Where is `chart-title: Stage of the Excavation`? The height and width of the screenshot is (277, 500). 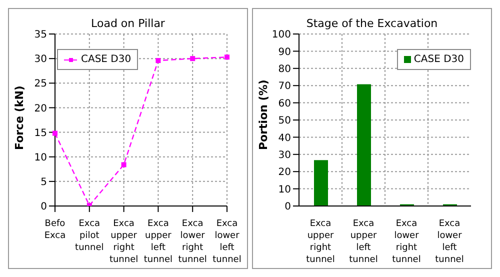 chart-title: Stage of the Excavation is located at coordinates (372, 23).